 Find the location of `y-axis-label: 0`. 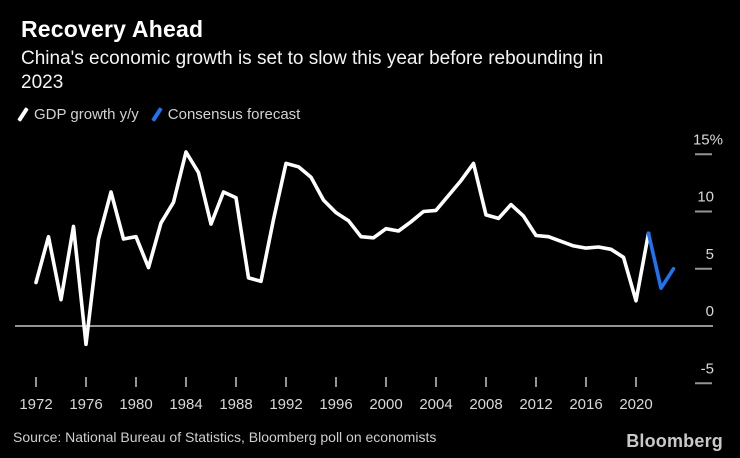

y-axis-label: 0 is located at coordinates (710, 311).